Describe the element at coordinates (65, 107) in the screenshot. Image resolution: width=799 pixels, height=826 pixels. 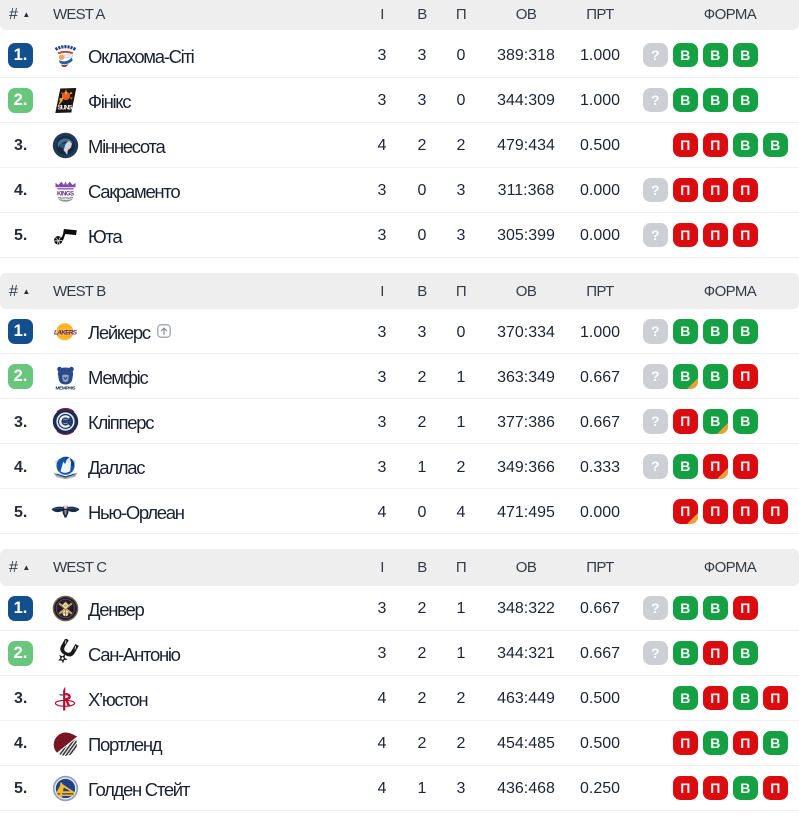
I see `svg-text: SUNS` at that location.